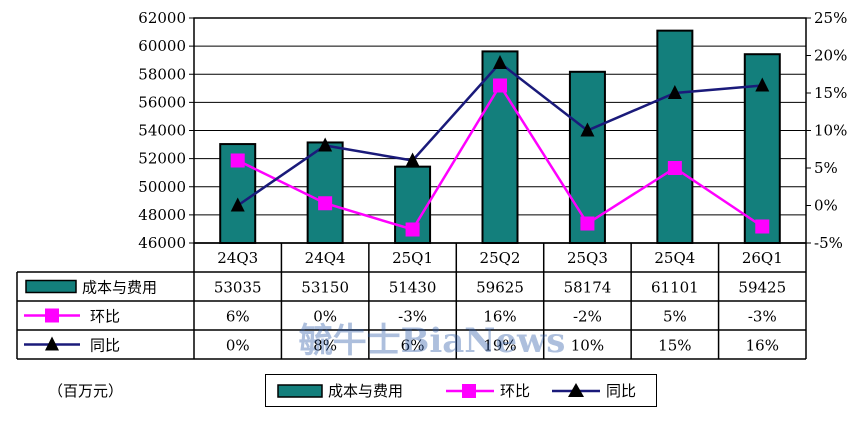 This screenshot has width=864, height=428. What do you see at coordinates (587, 258) in the screenshot?
I see `x-tick-label: 25Q3` at bounding box center [587, 258].